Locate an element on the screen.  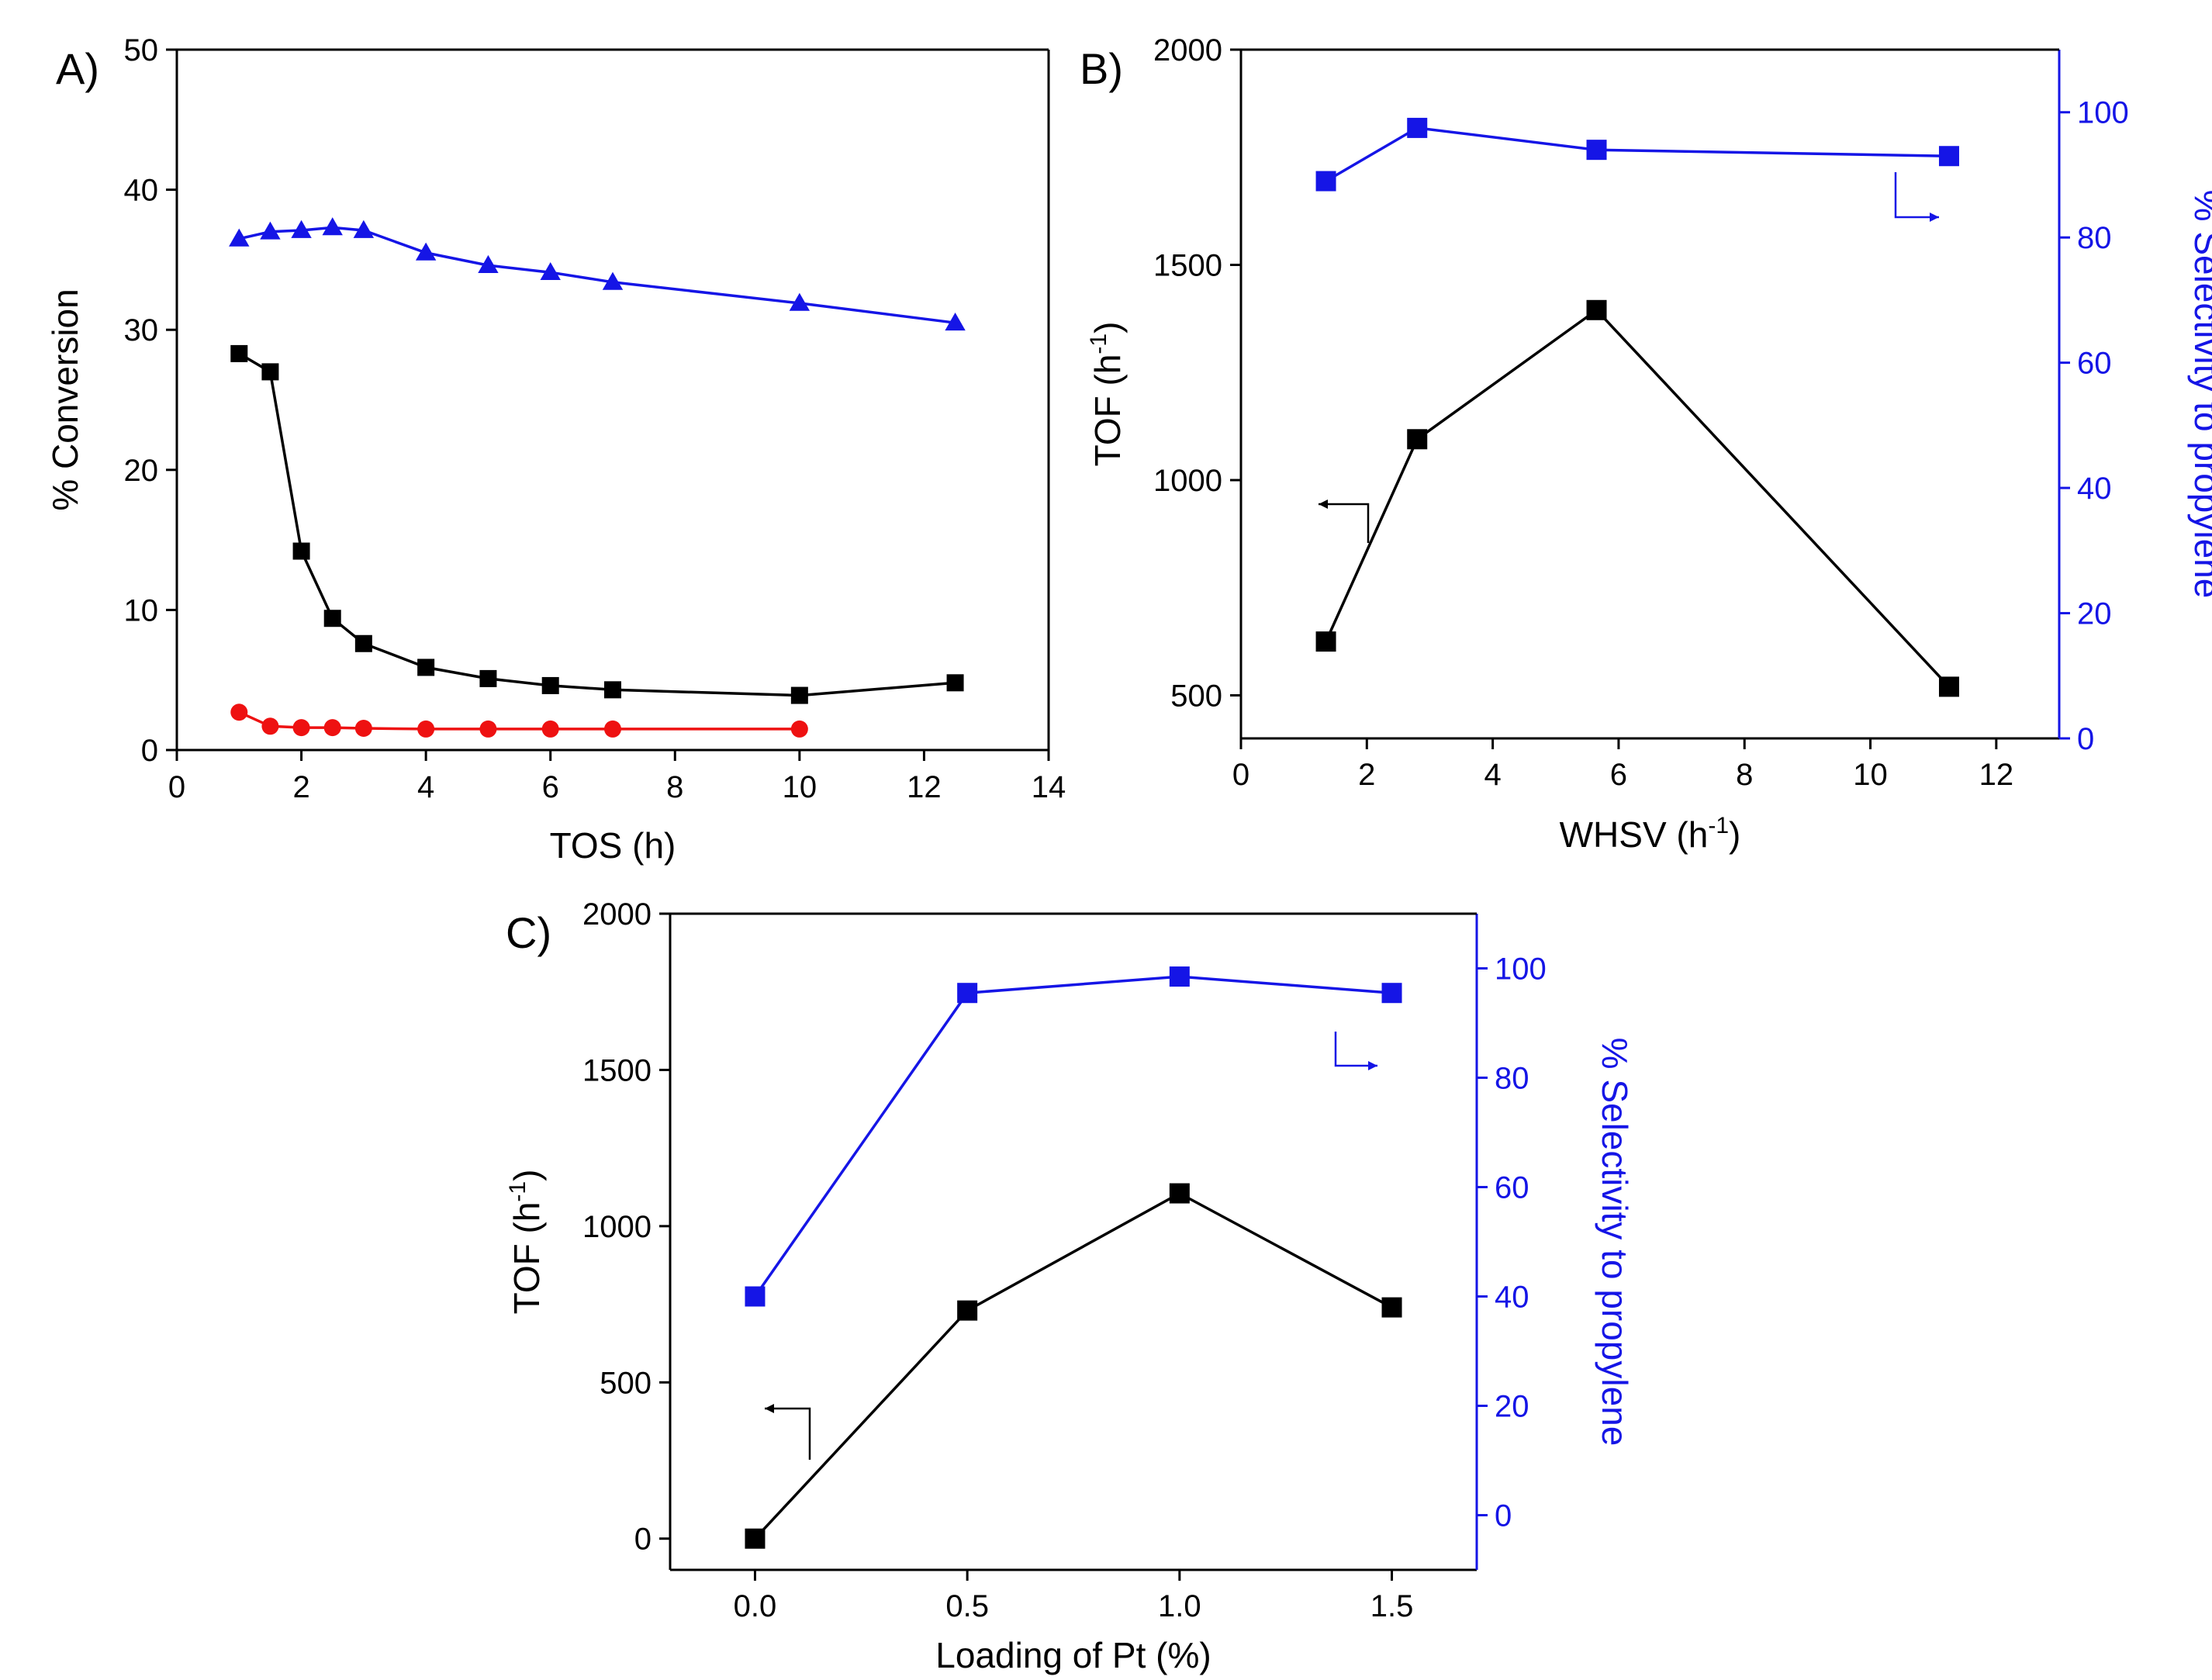
series-blue-triangles is located at coordinates (597, 274).